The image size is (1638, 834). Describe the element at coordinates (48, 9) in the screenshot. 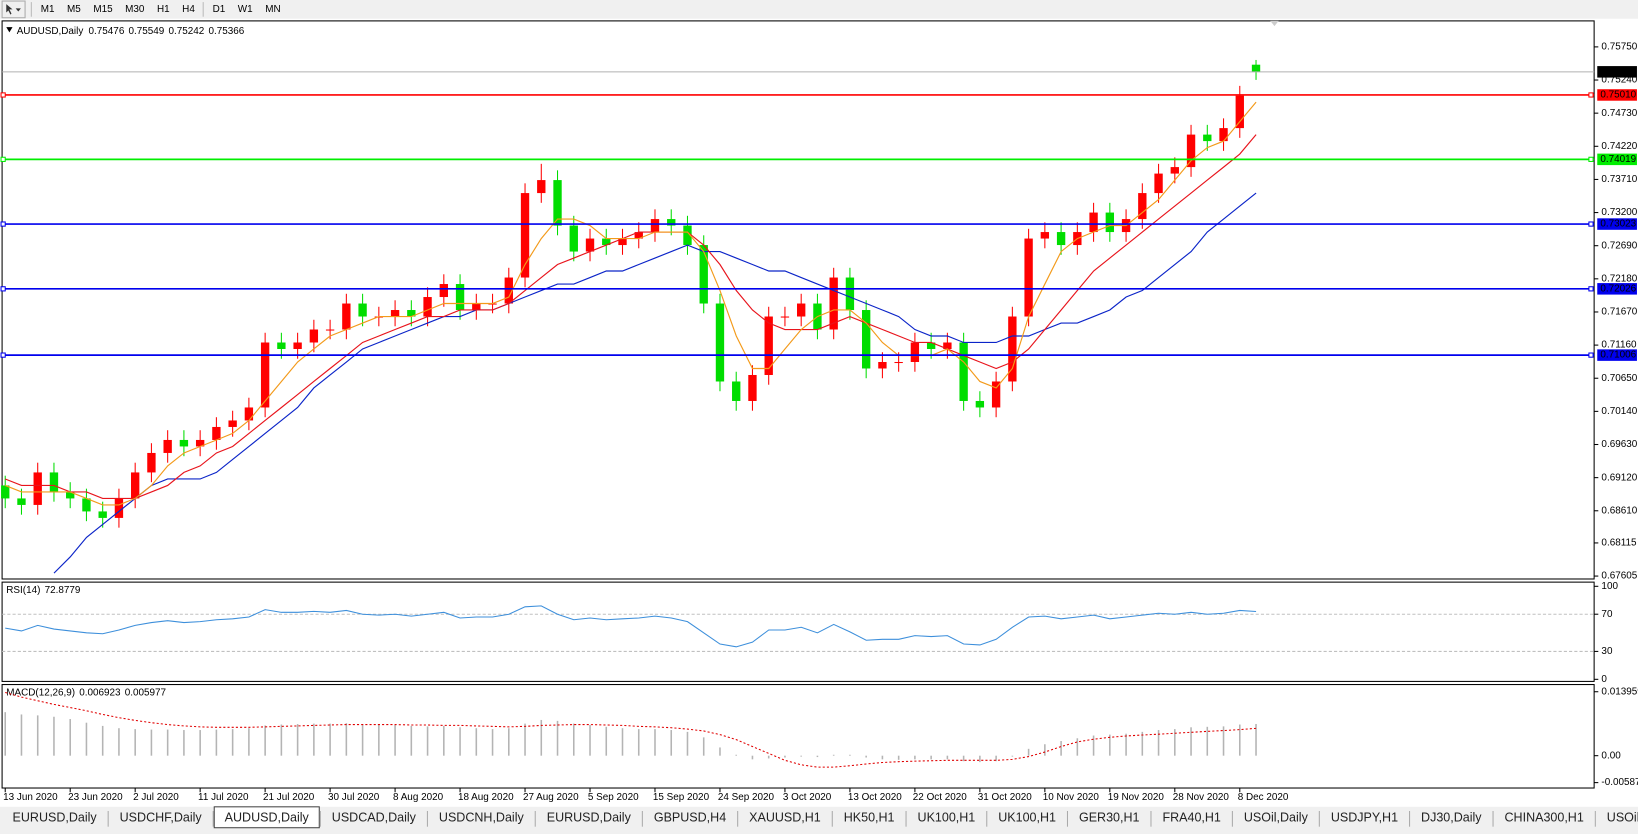

I see `timeframe-button: M1` at that location.